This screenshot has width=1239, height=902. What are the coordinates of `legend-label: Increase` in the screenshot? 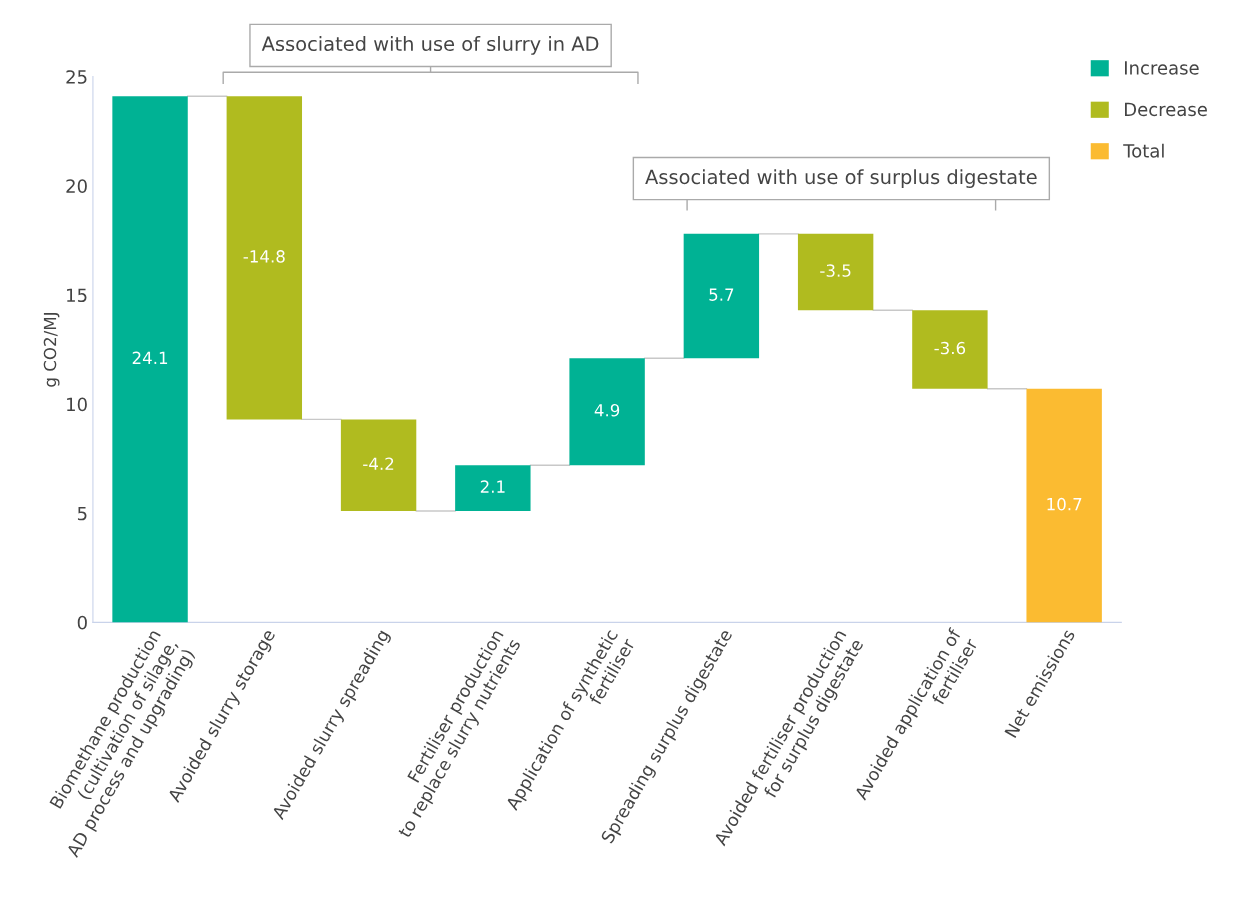 It's located at (1162, 68).